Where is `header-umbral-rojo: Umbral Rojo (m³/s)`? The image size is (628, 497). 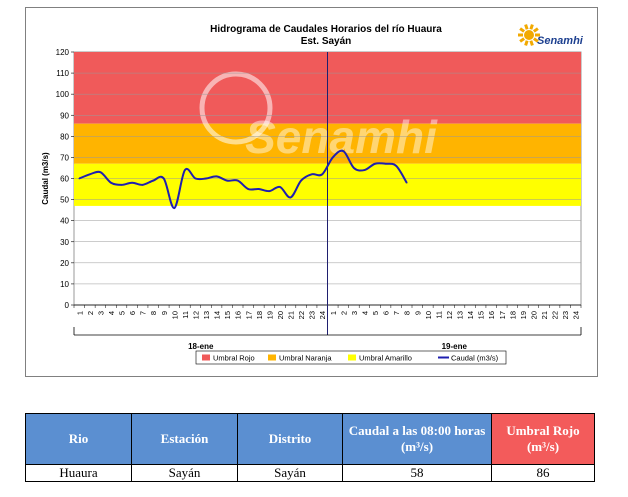
header-umbral-rojo: Umbral Rojo (m³/s) is located at coordinates (543, 439).